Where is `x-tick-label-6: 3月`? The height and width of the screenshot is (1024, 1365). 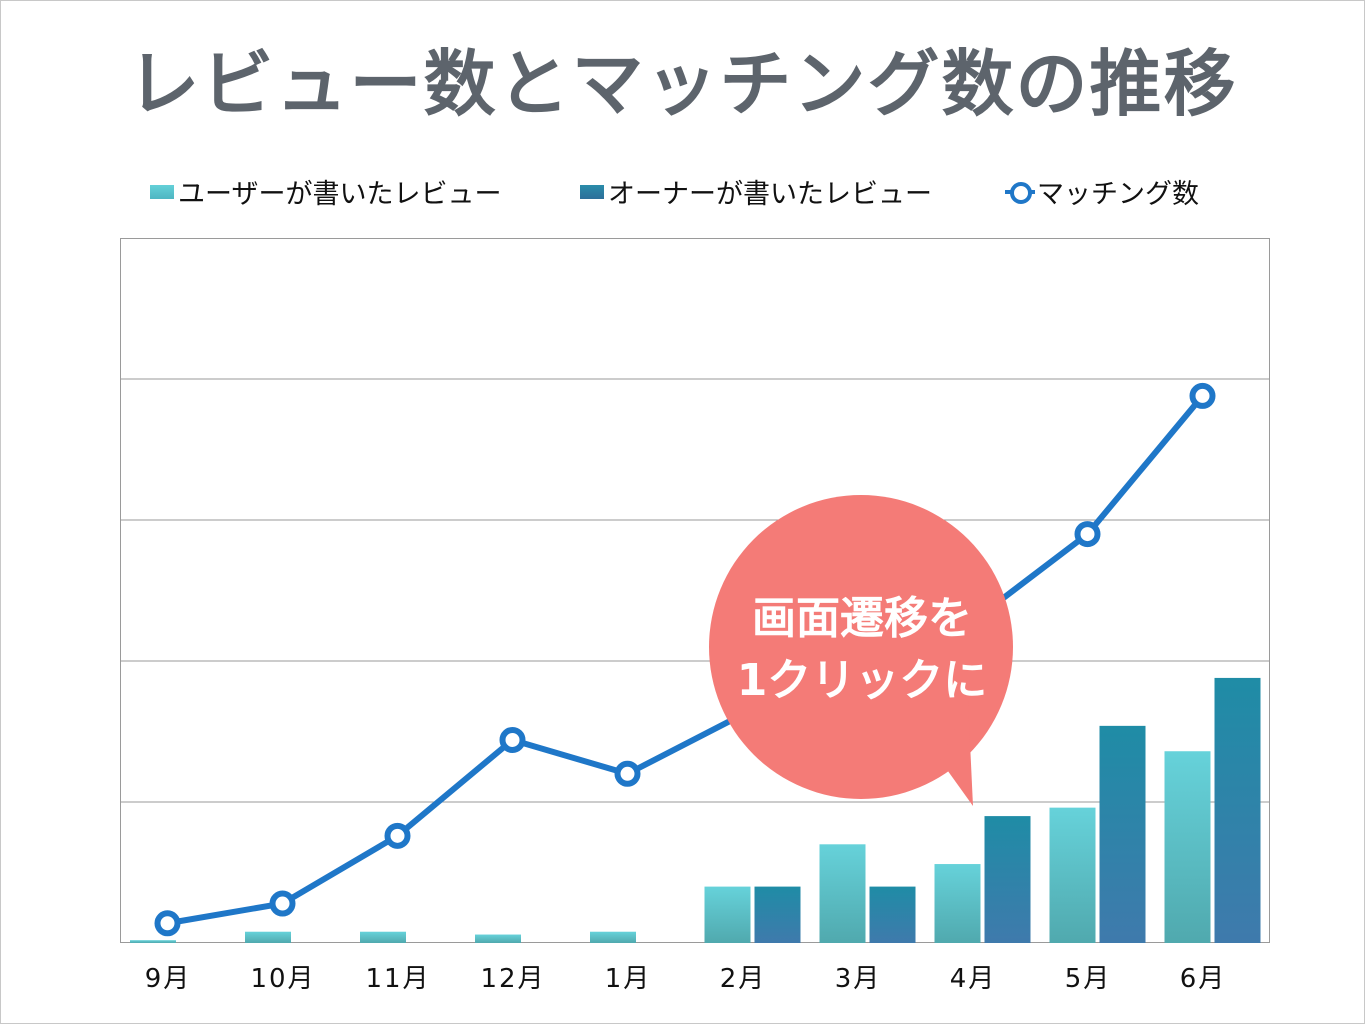
x-tick-label-6: 3月 is located at coordinates (858, 979).